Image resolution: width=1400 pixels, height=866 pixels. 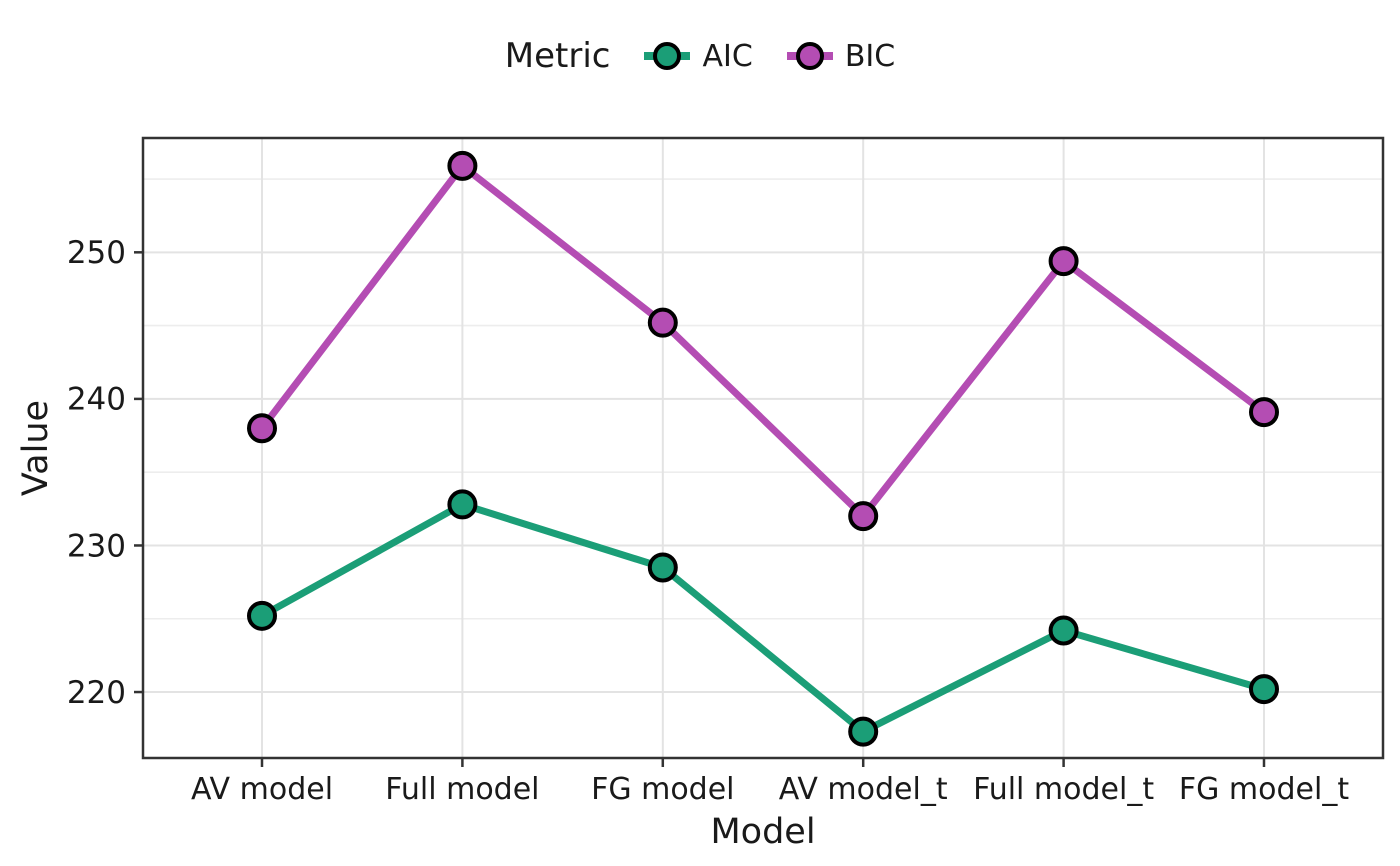 What do you see at coordinates (763, 832) in the screenshot?
I see `x-axis-title: Model` at bounding box center [763, 832].